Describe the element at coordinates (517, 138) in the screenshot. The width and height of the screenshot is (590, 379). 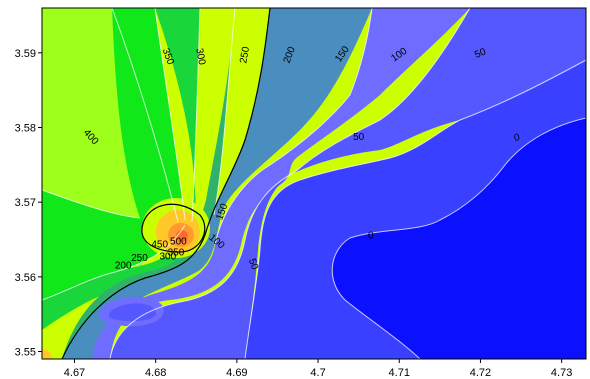
I see `contour-label-9: 0` at that location.